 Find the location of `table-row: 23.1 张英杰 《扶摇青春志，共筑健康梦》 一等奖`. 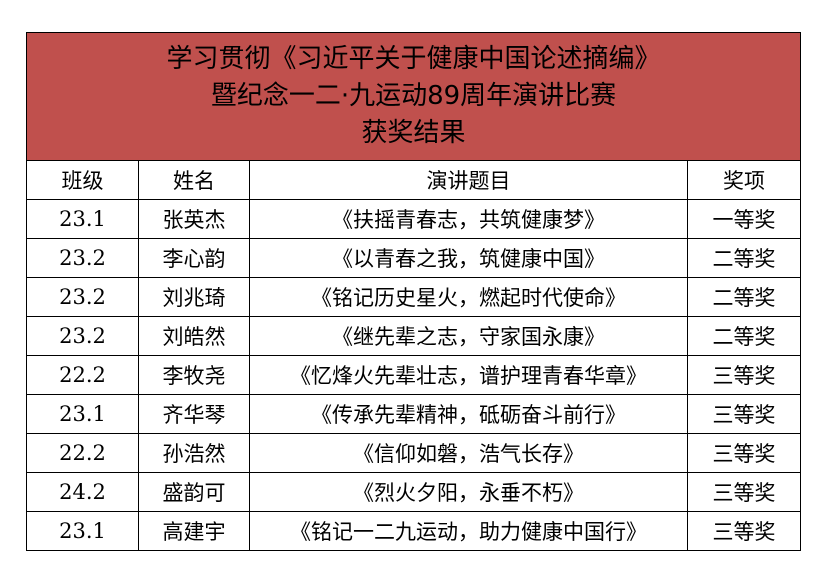

table-row: 23.1 张英杰 《扶摇青春志，共筑健康梦》 一等奖 is located at coordinates (414, 219).